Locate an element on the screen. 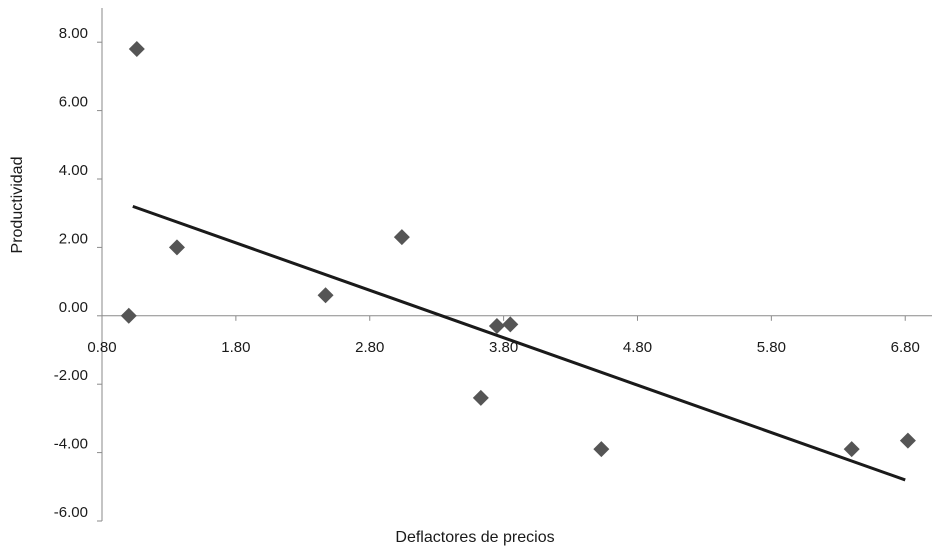 The height and width of the screenshot is (557, 938). x-tick-label: 3.80 is located at coordinates (503, 347).